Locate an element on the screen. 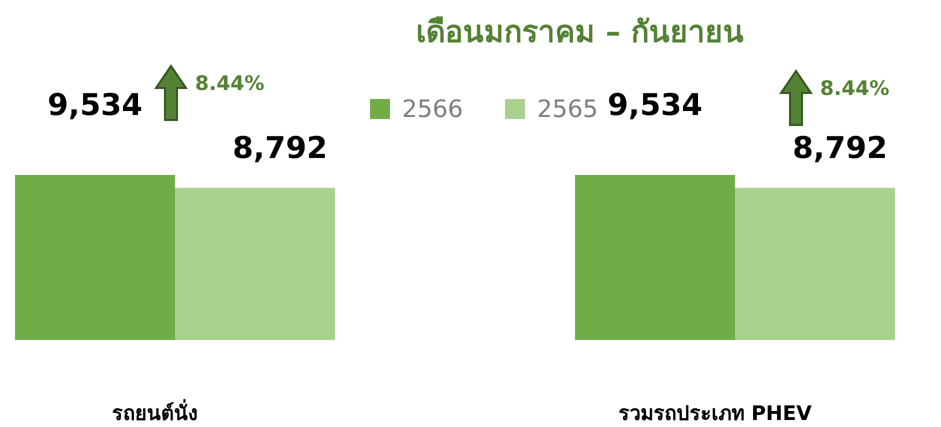 This screenshot has width=941, height=427. legend-label: 2565 is located at coordinates (567, 109).